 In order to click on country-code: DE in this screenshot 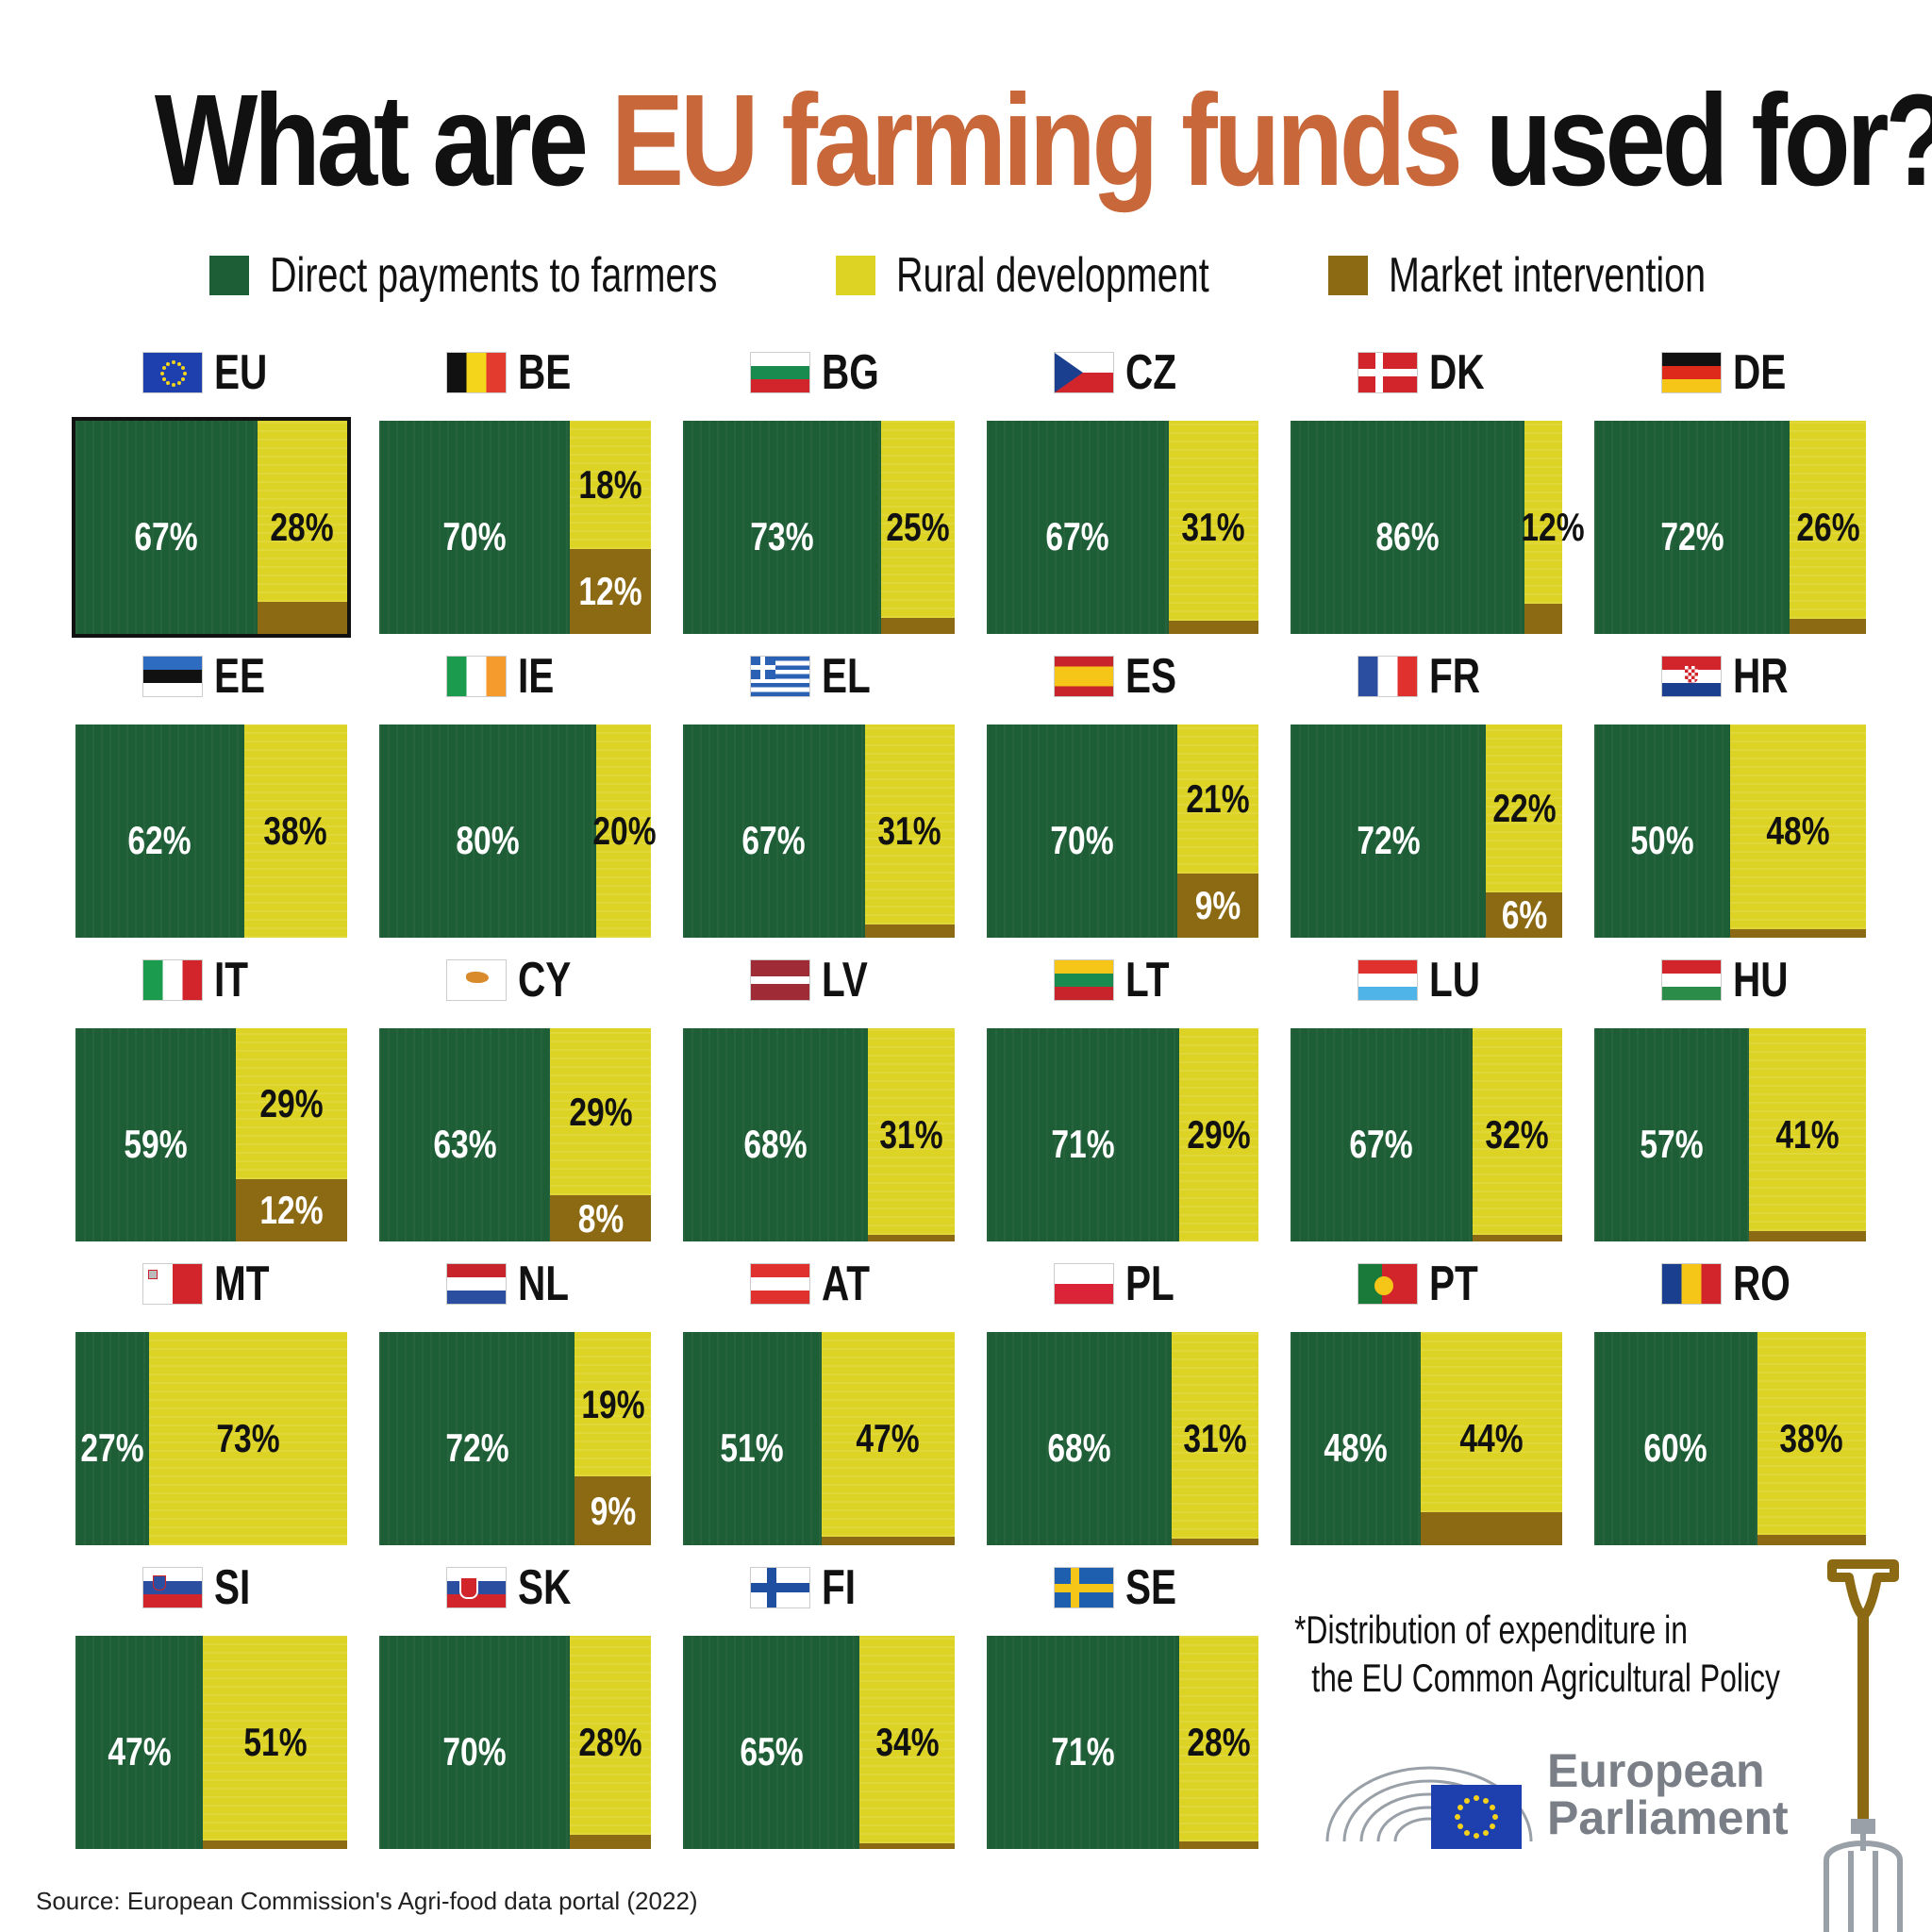, I will do `click(1760, 372)`.